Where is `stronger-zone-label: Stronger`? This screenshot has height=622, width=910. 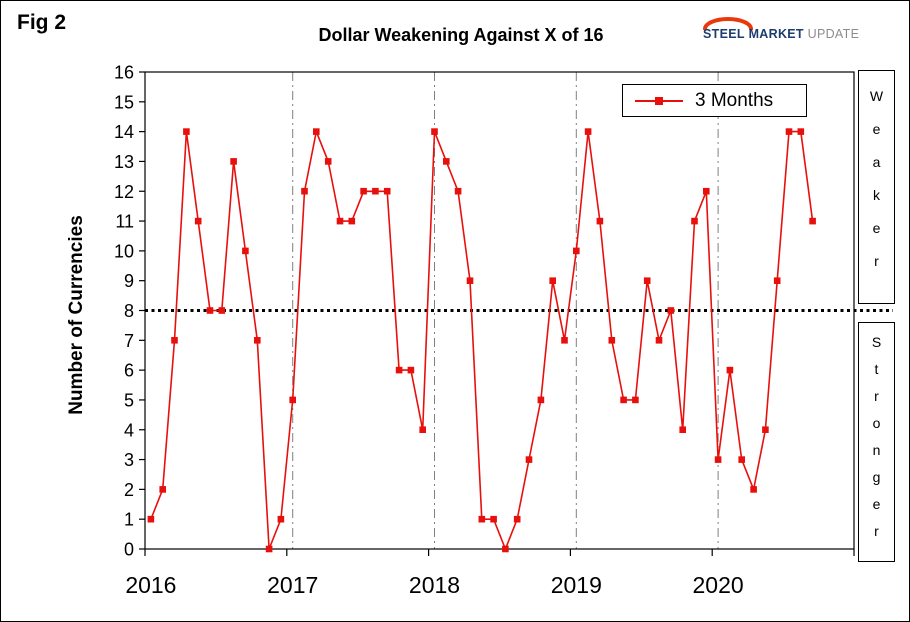 stronger-zone-label: Stronger is located at coordinates (876, 442).